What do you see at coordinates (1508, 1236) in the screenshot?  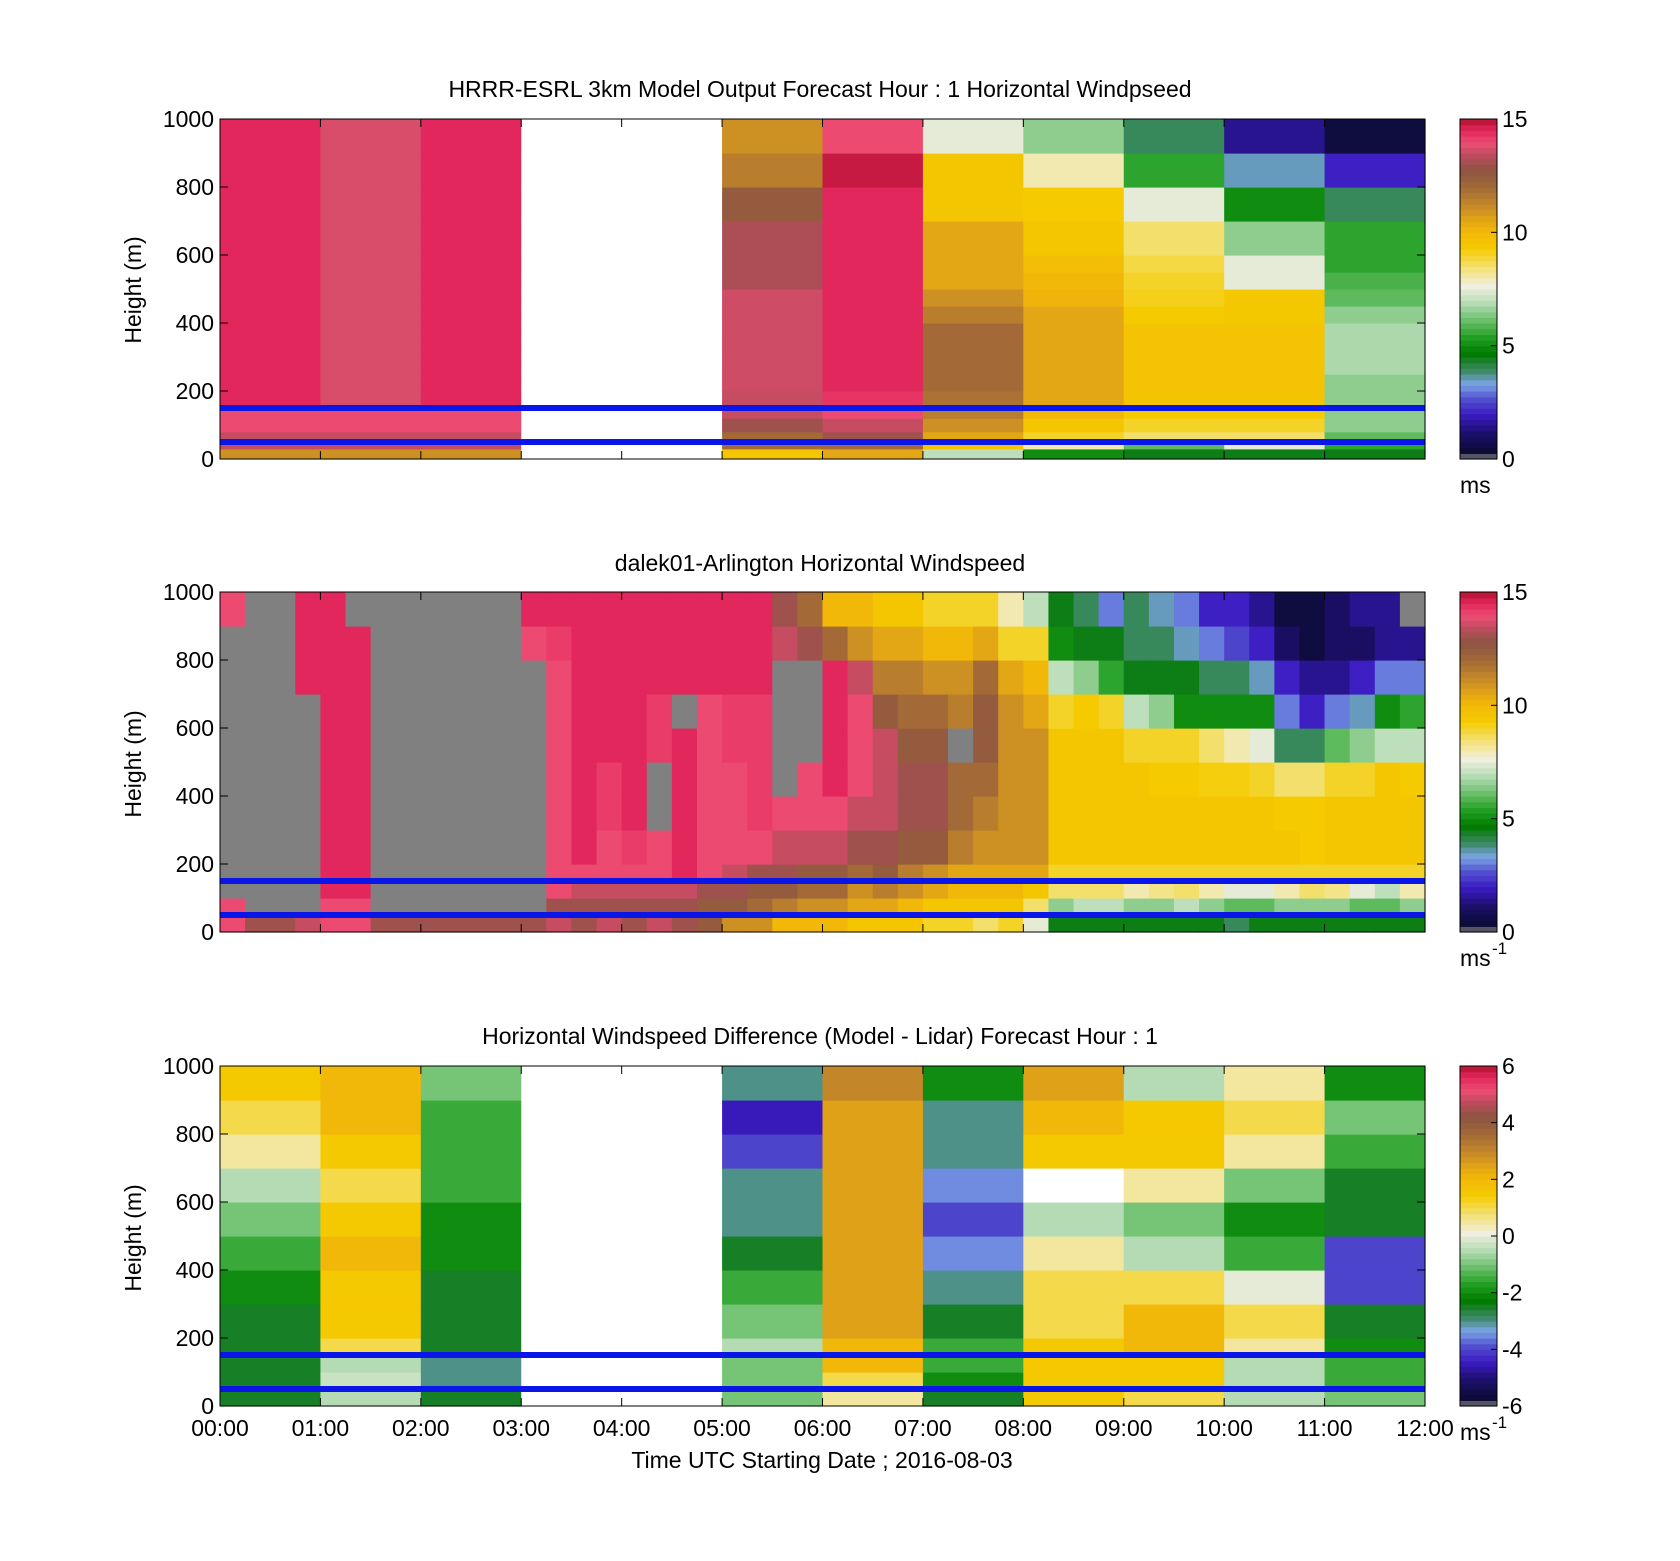 I see `colorbar-tick-label: 0` at bounding box center [1508, 1236].